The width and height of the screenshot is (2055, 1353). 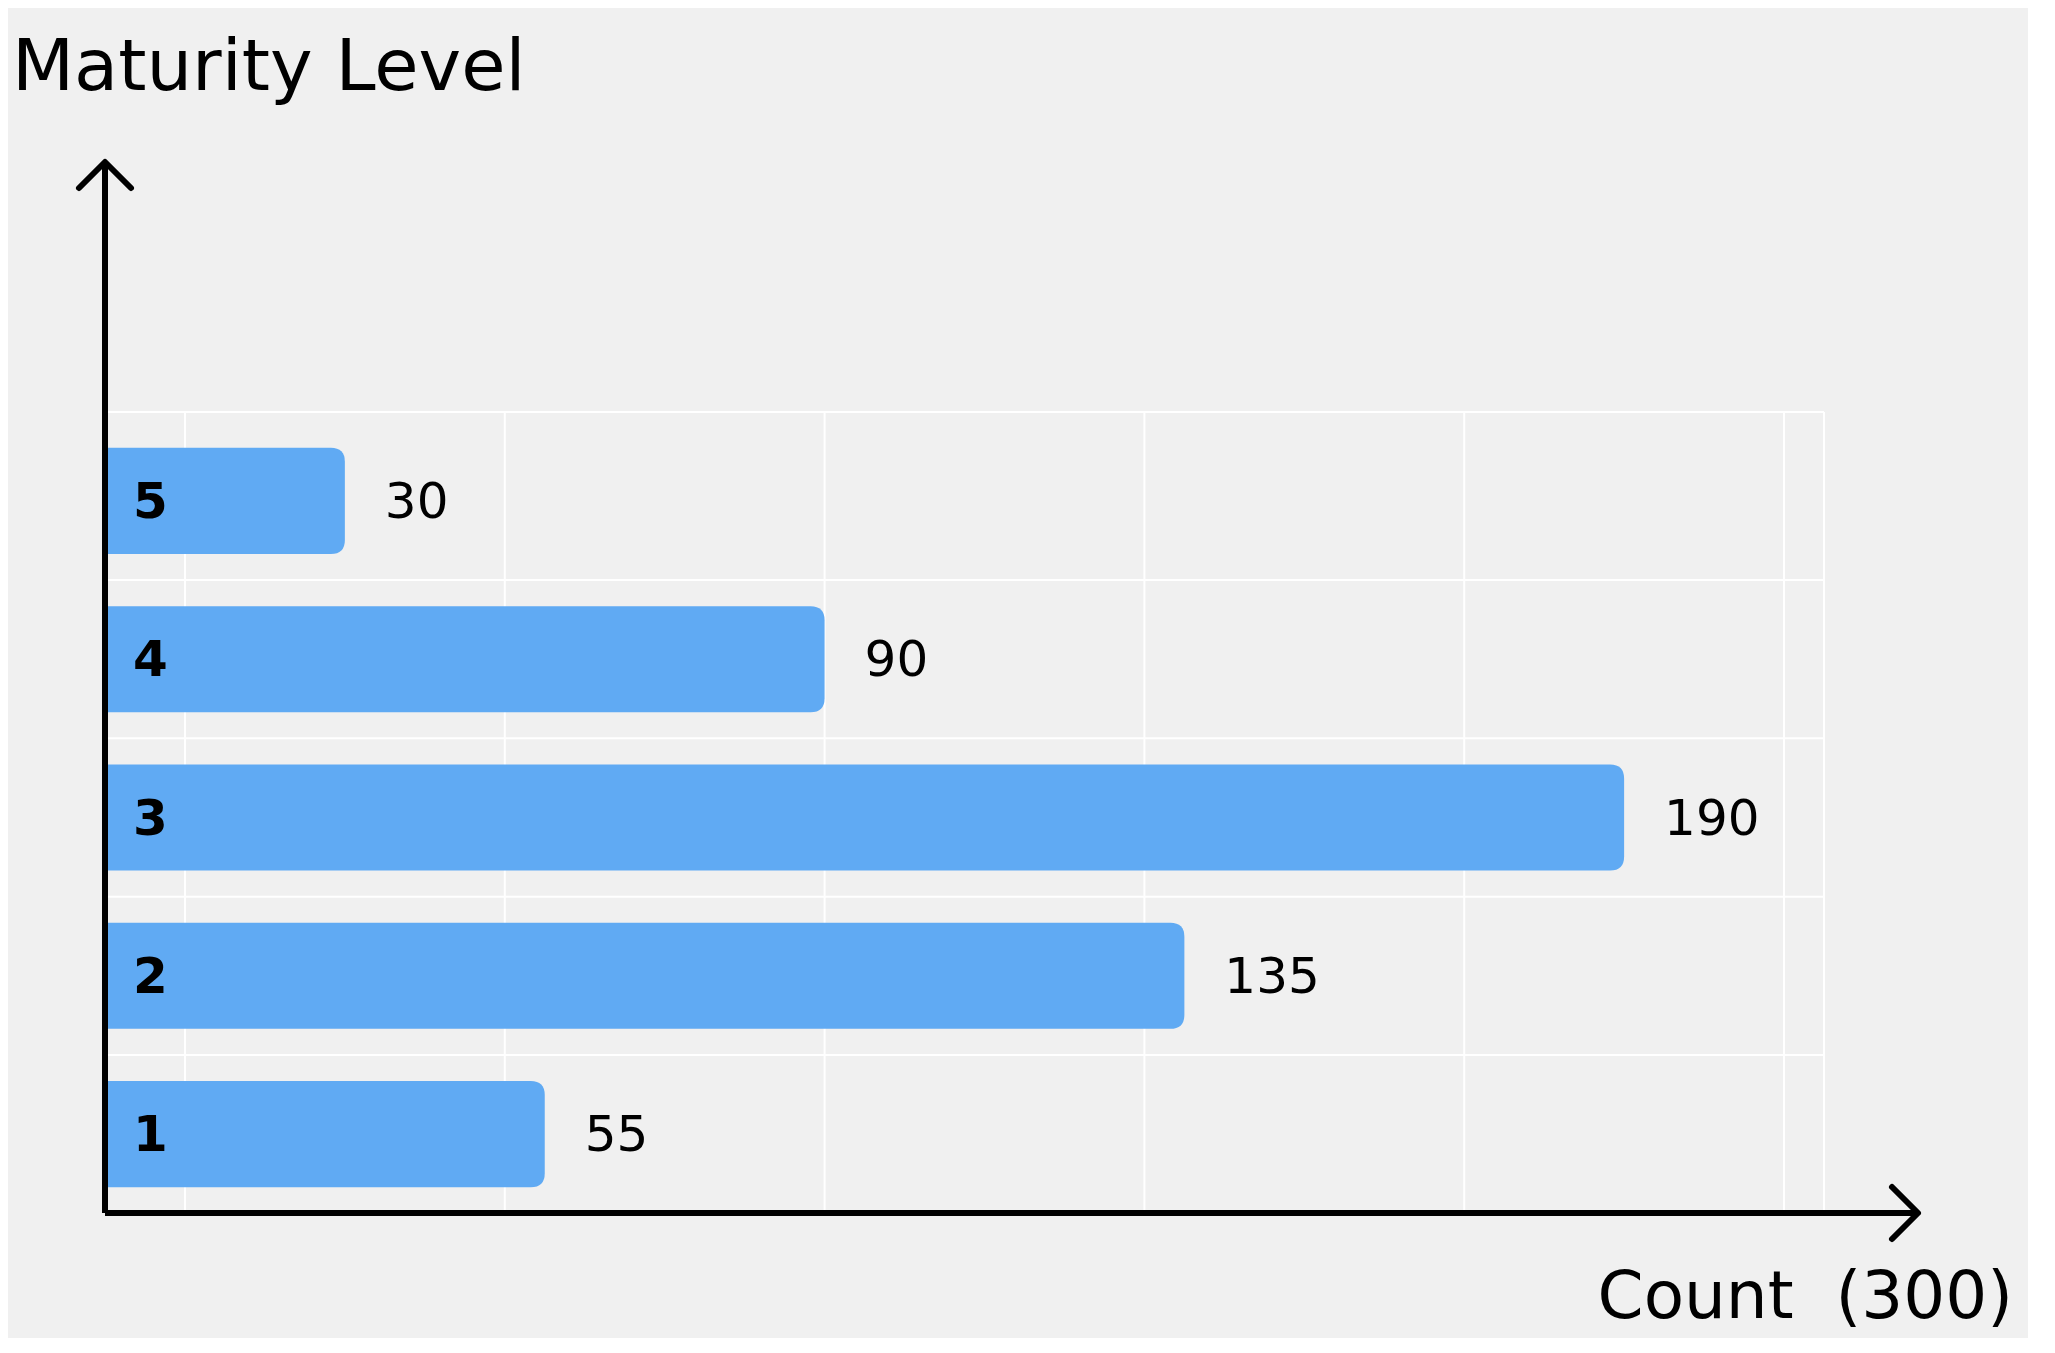 I want to click on y-tick-label: 3, so click(x=150, y=817).